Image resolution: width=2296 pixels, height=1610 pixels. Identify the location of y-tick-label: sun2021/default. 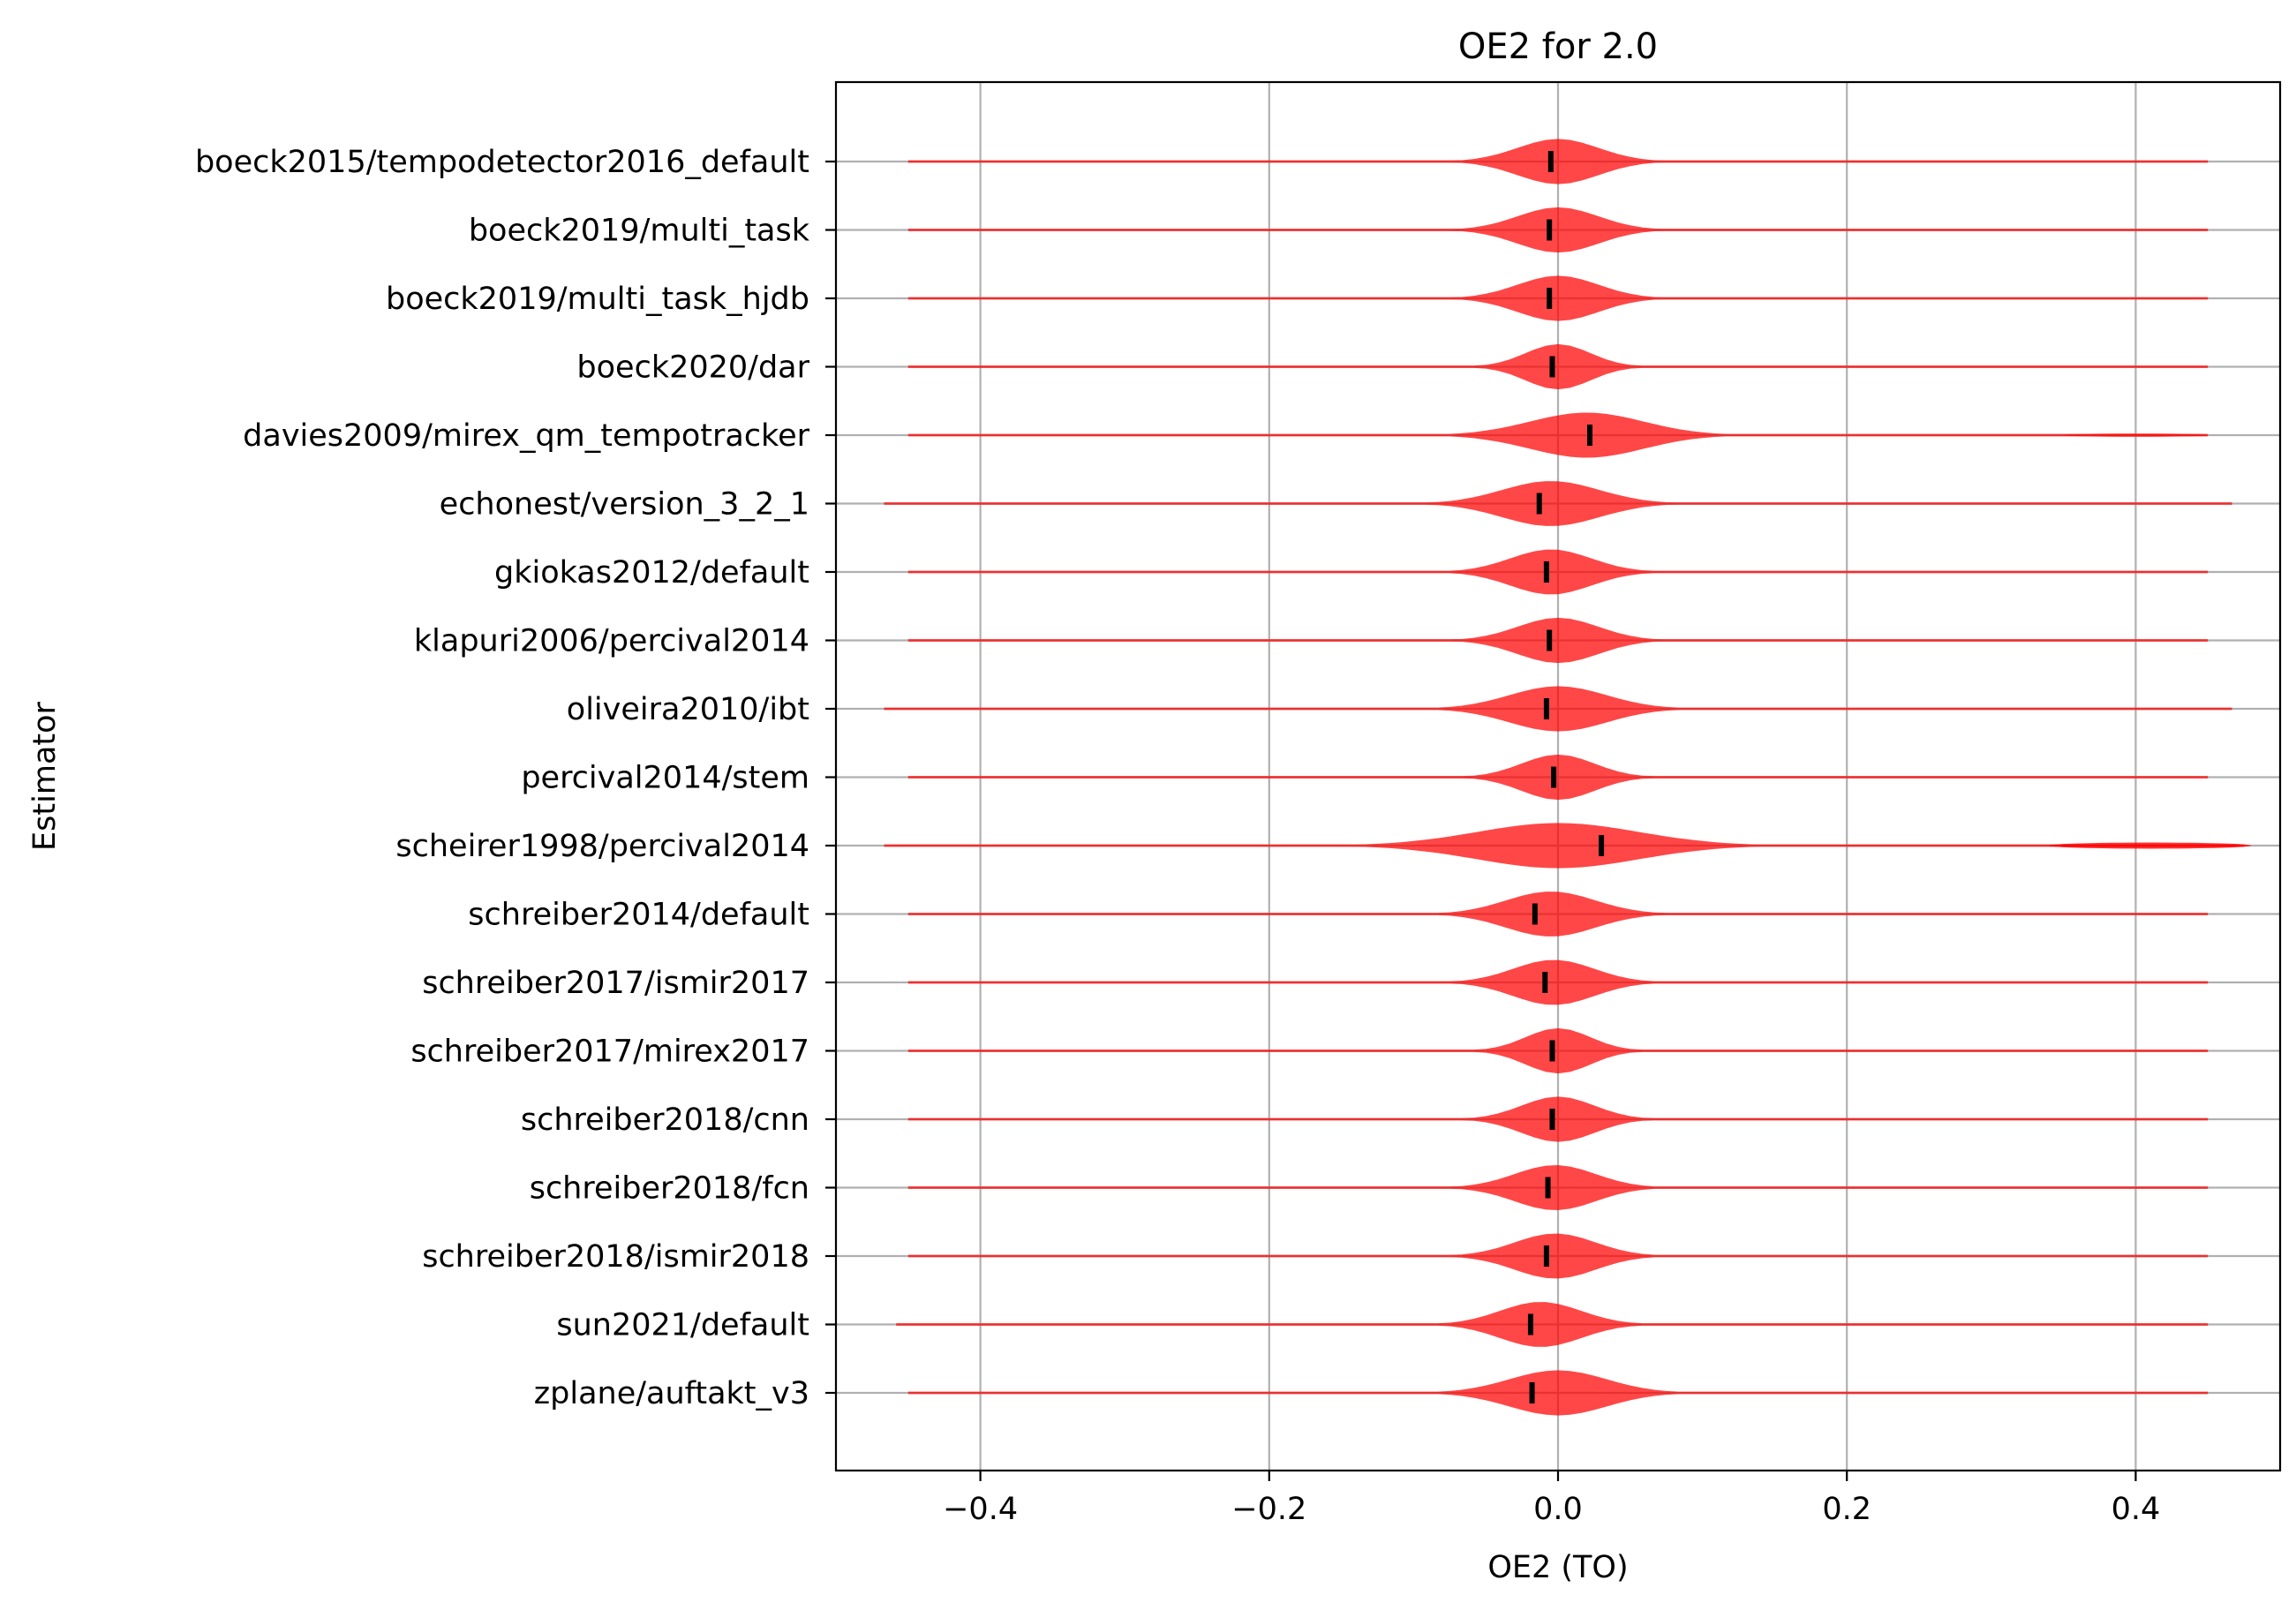
(682, 1325).